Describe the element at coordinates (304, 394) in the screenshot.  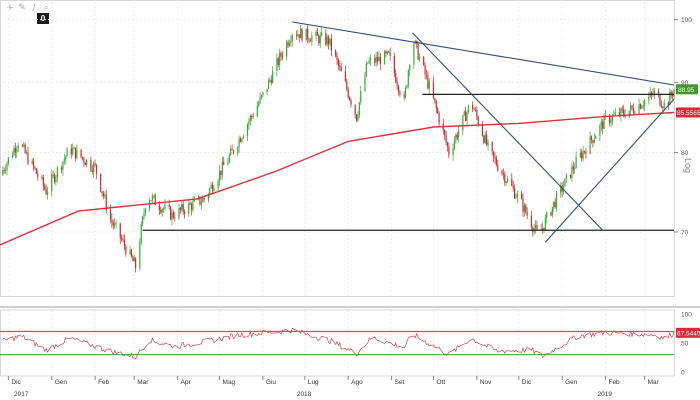
I see `x-year-label: 2018` at that location.